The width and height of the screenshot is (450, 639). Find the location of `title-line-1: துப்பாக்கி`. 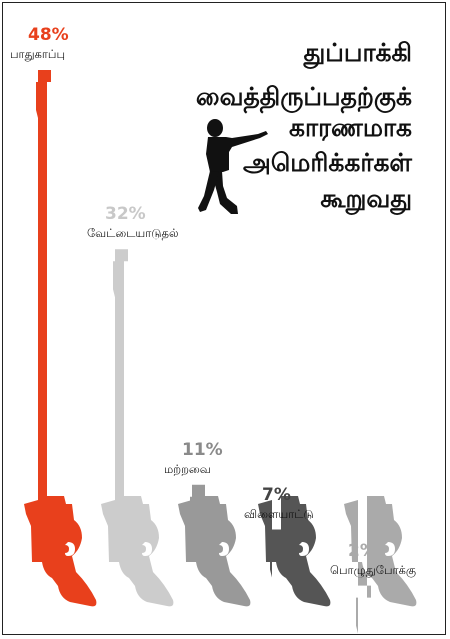

title-line-1: துப்பாக்கி is located at coordinates (357, 52).